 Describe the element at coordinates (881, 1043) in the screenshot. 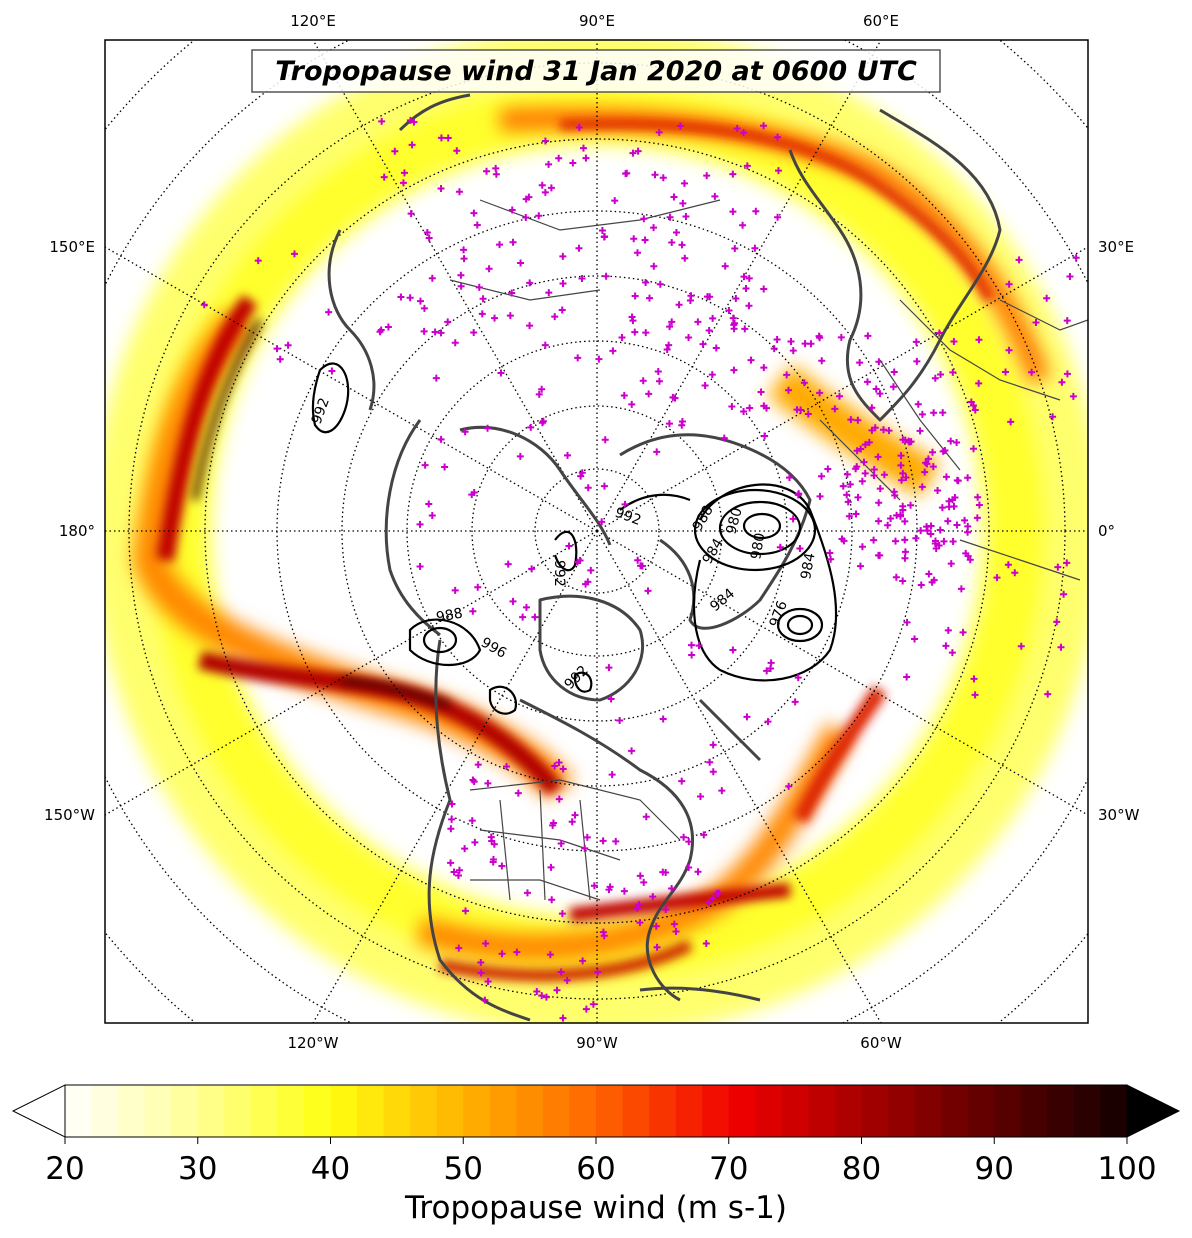

I see `lon-label-bottom: 60°W` at that location.